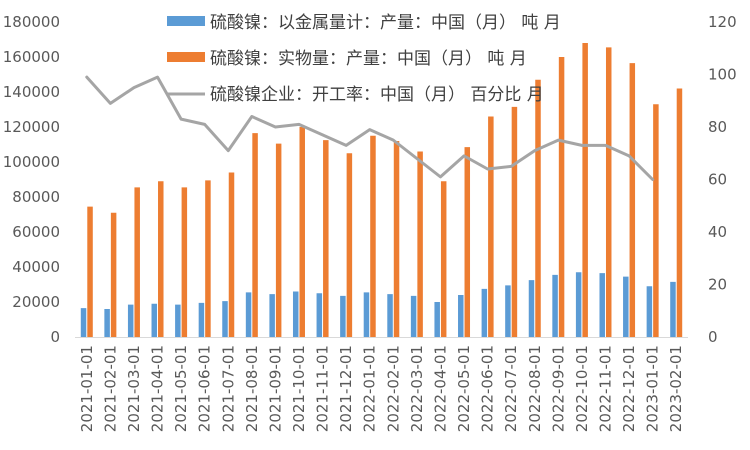 Image resolution: width=750 pixels, height=450 pixels. I want to click on right-y-tick-label: 100, so click(722, 75).